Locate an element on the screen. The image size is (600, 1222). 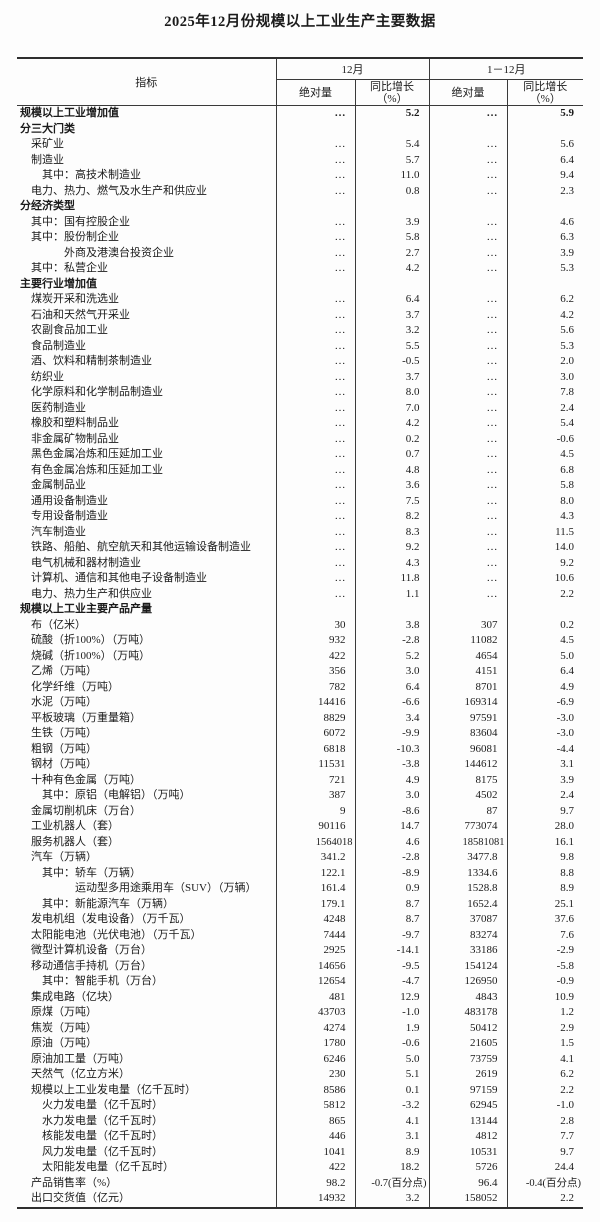
table-row: 其中：新能源汽车（万辆） 179.1 8.7 1652.4 25.1 is located at coordinates (300, 904).